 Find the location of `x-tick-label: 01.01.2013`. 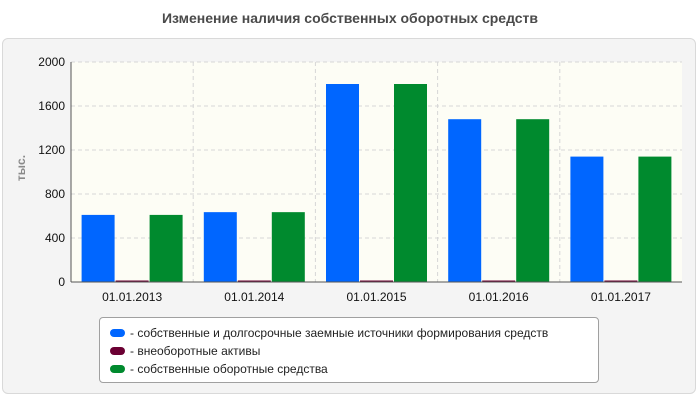

x-tick-label: 01.01.2013 is located at coordinates (132, 297).